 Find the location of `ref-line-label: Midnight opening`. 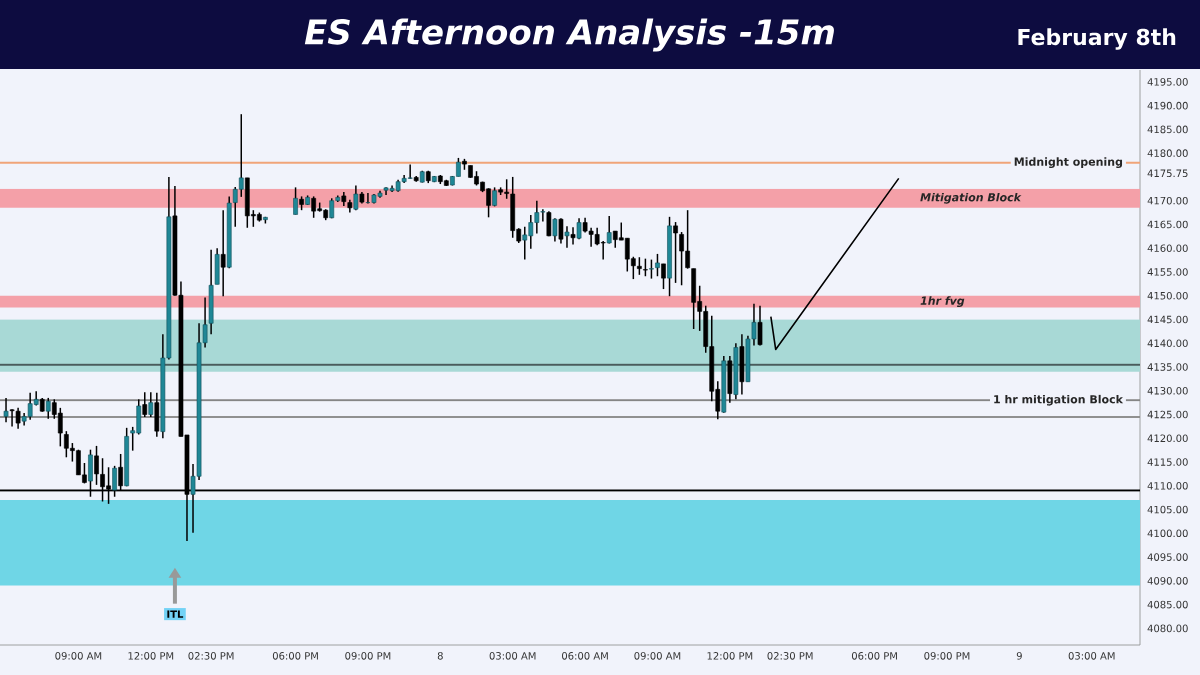

ref-line-label: Midnight opening is located at coordinates (1068, 163).